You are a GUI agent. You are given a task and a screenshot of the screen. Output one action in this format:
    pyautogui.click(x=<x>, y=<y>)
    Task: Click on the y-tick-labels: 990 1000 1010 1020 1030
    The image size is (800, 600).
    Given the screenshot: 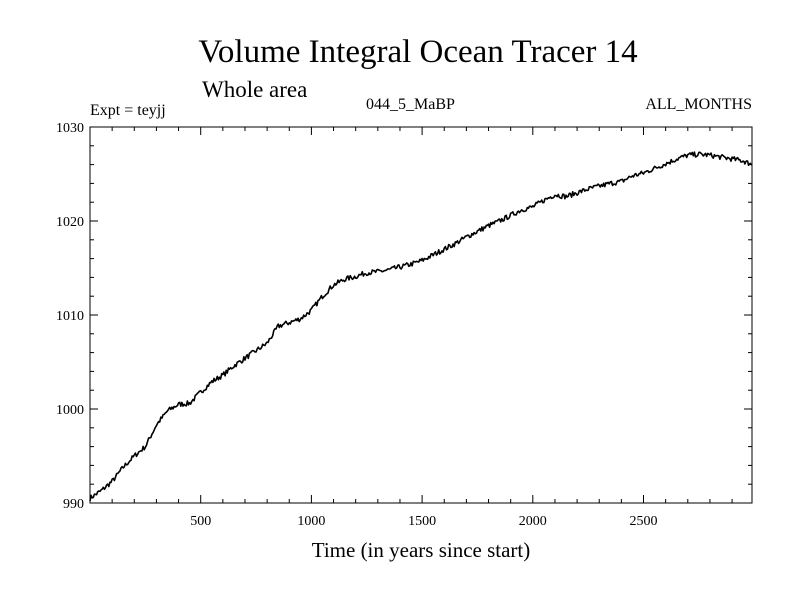 What is the action you would take?
    pyautogui.click(x=70, y=316)
    